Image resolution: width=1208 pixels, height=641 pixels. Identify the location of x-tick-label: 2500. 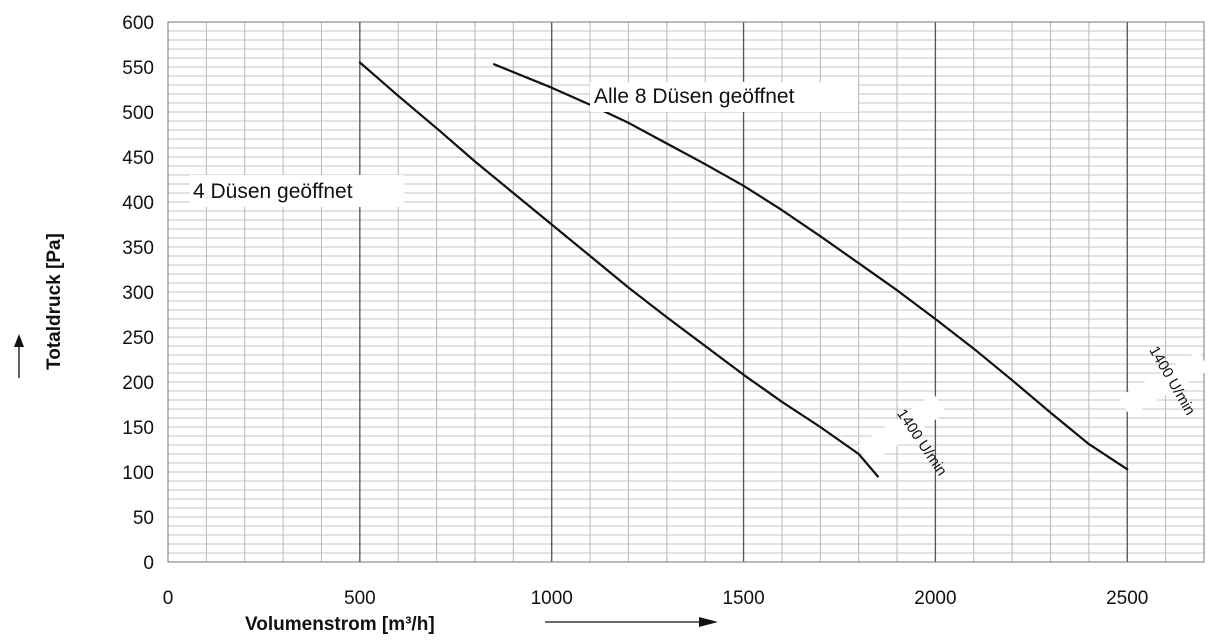
(1127, 598).